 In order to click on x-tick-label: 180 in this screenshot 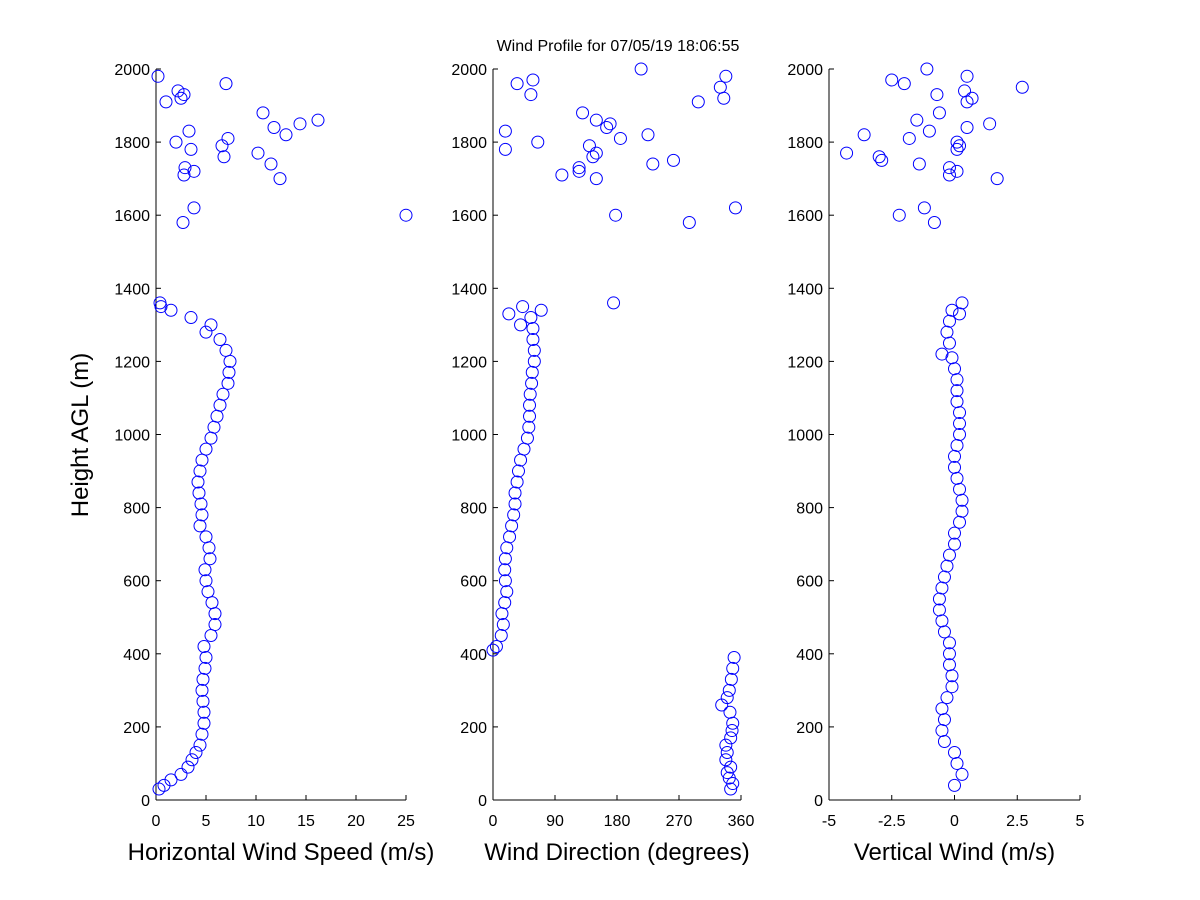, I will do `click(617, 821)`.